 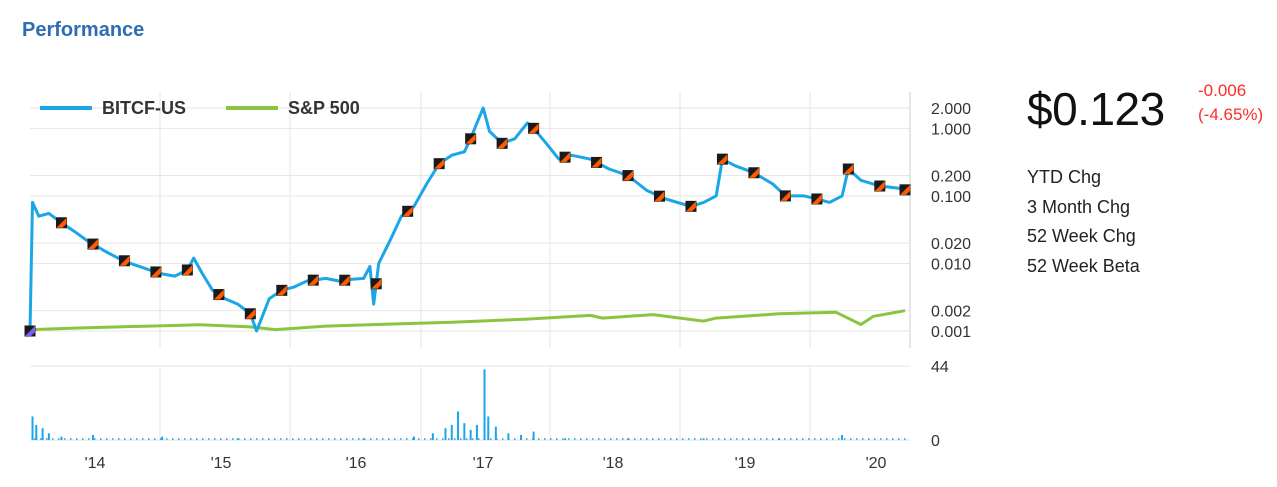 What do you see at coordinates (144, 108) in the screenshot?
I see `legend-label-btc: BITCF-US` at bounding box center [144, 108].